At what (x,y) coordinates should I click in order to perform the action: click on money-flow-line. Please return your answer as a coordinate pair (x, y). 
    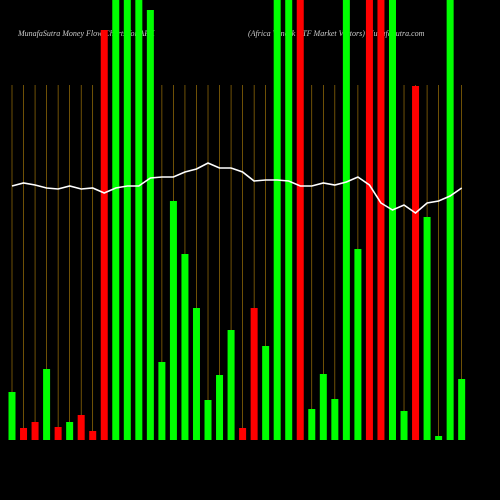
    Looking at the image, I should click on (237, 188).